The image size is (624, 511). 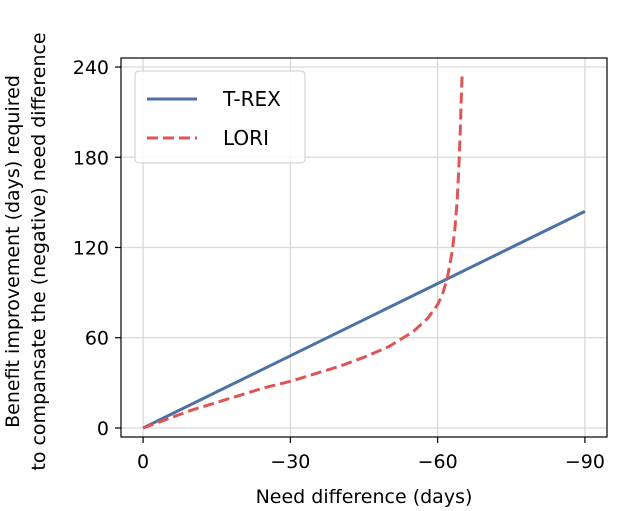 I want to click on x-tick-label: 0, so click(x=143, y=462).